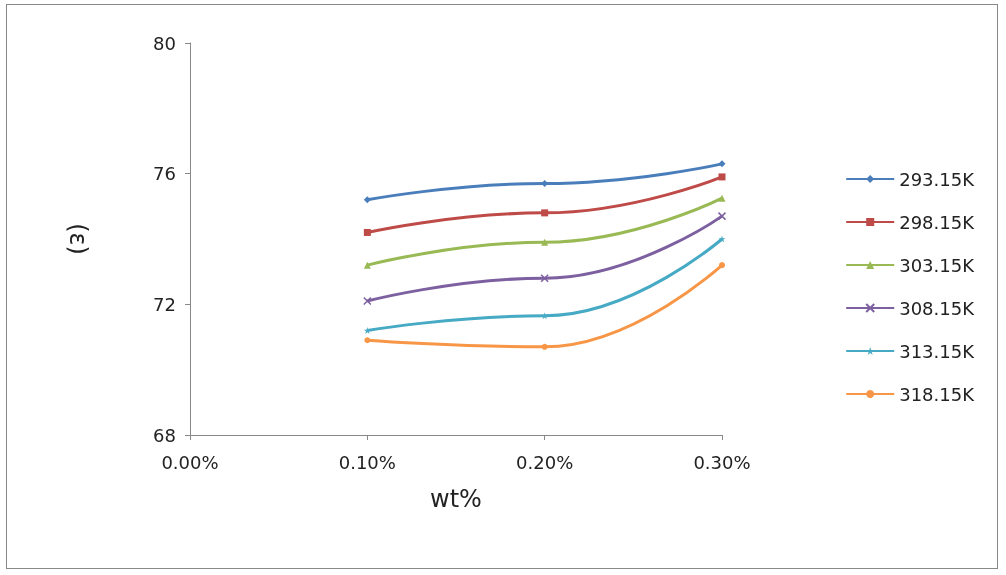 This screenshot has height=575, width=1006. Describe the element at coordinates (164, 304) in the screenshot. I see `y-tick-label: 72` at that location.